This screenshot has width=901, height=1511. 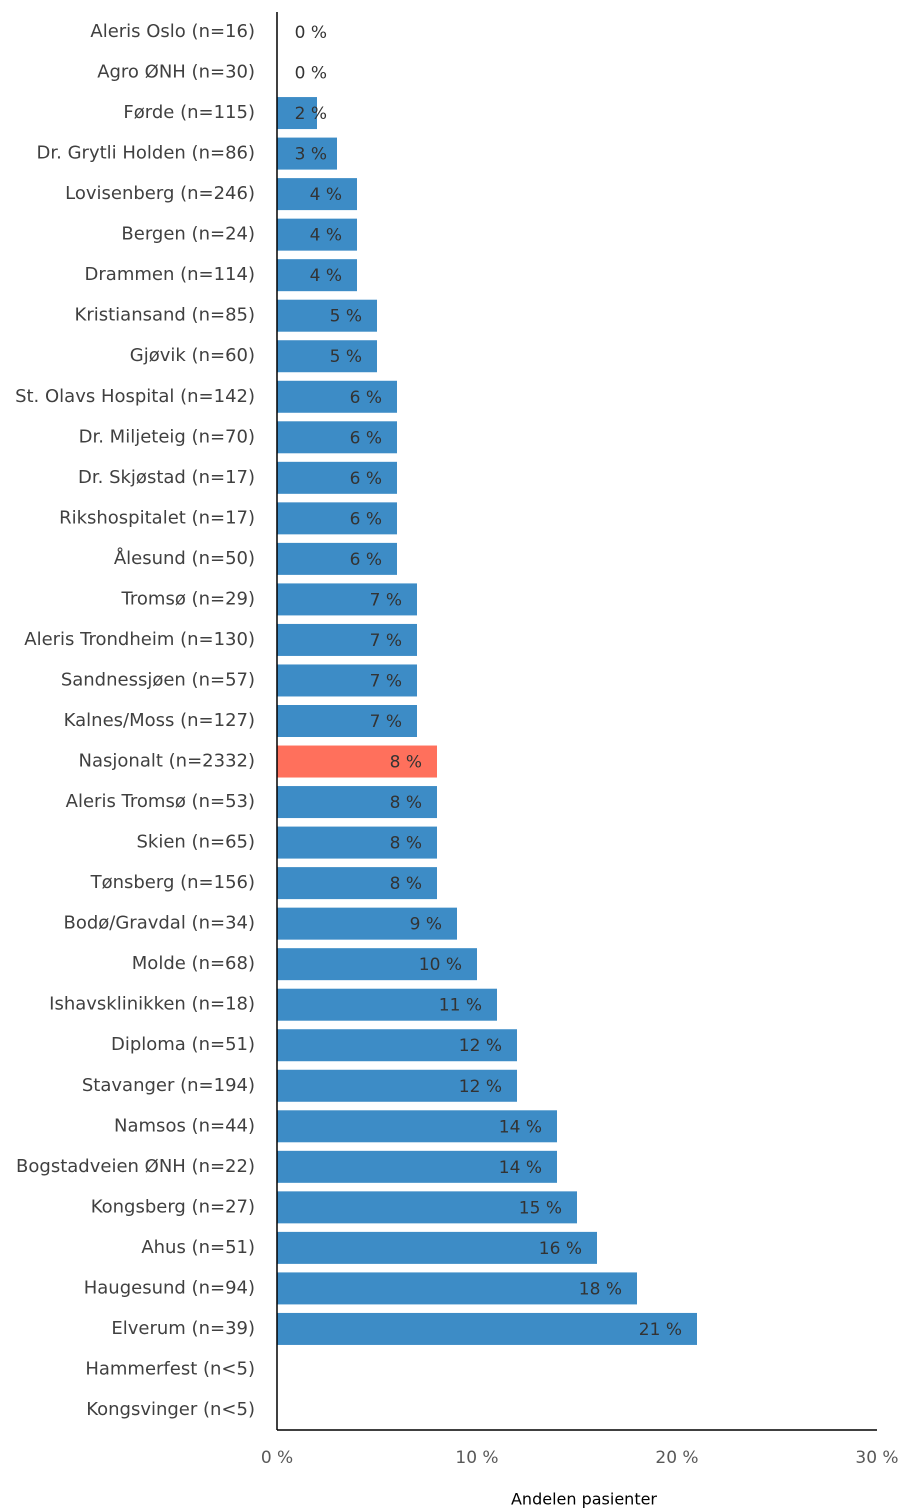 I want to click on y-tick-label: Kongsberg (n=27), so click(x=173, y=1206).